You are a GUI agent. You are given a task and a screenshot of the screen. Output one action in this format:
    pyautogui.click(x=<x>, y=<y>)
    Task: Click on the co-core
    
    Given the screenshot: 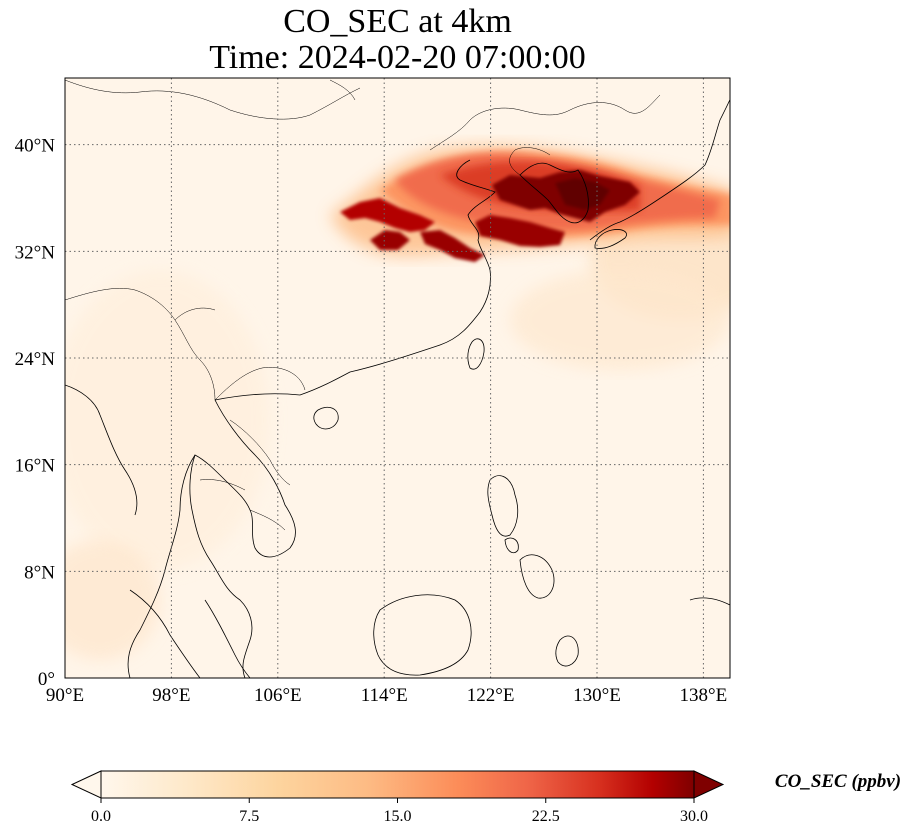 What is the action you would take?
    pyautogui.click(x=490, y=216)
    